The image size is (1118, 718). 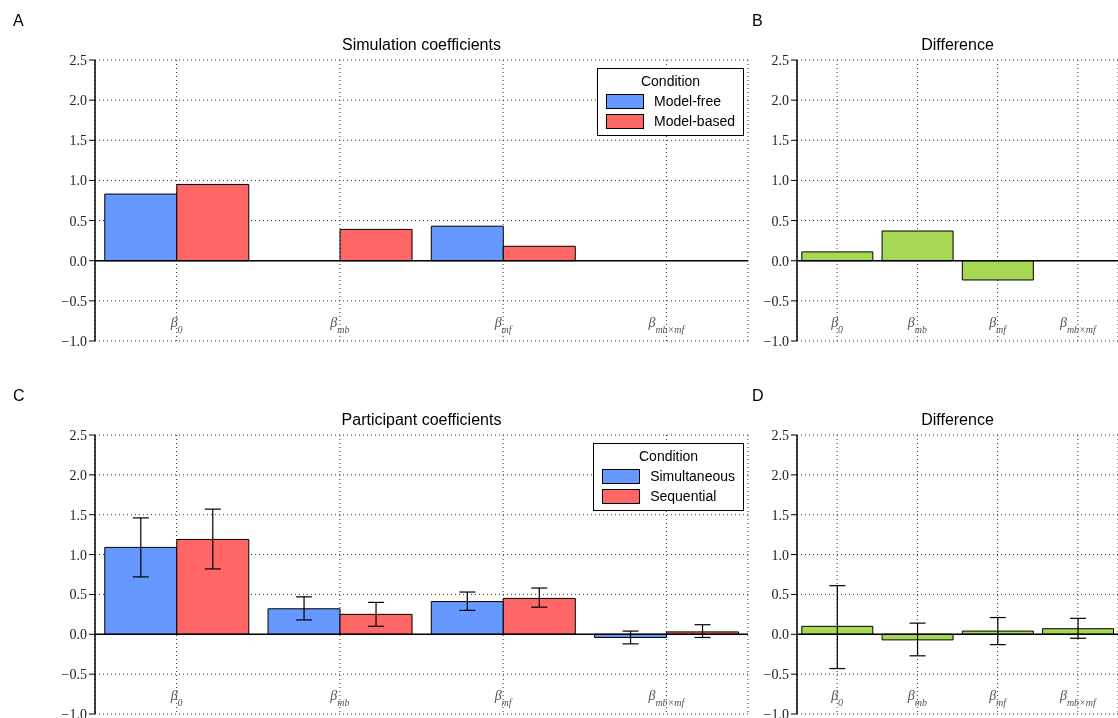 I want to click on legend-label: Simultaneous, so click(x=692, y=476).